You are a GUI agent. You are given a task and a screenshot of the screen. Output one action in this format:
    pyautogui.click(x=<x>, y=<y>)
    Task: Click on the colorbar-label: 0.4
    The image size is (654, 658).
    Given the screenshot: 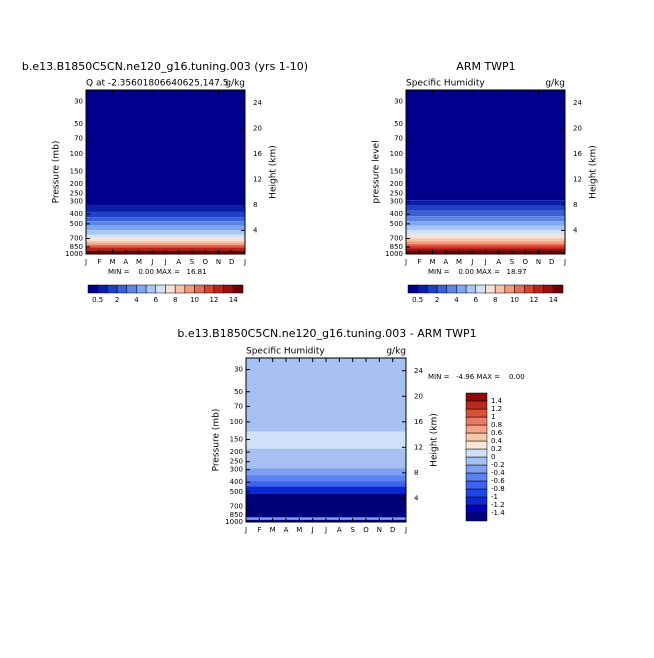 What is the action you would take?
    pyautogui.click(x=497, y=441)
    